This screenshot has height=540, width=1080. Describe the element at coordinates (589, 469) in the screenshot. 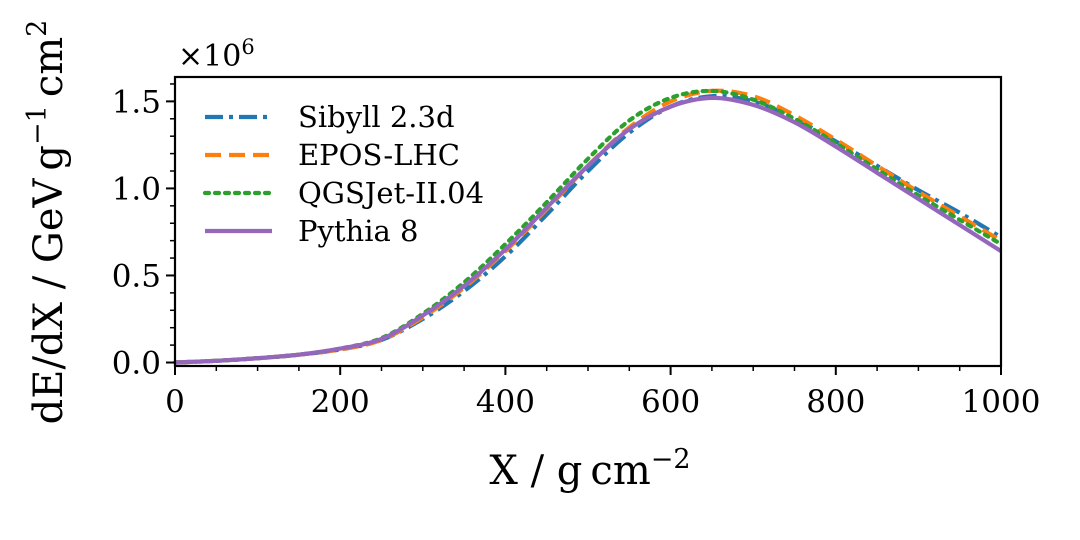

I see `x-axis-label: X / g cm−2` at that location.